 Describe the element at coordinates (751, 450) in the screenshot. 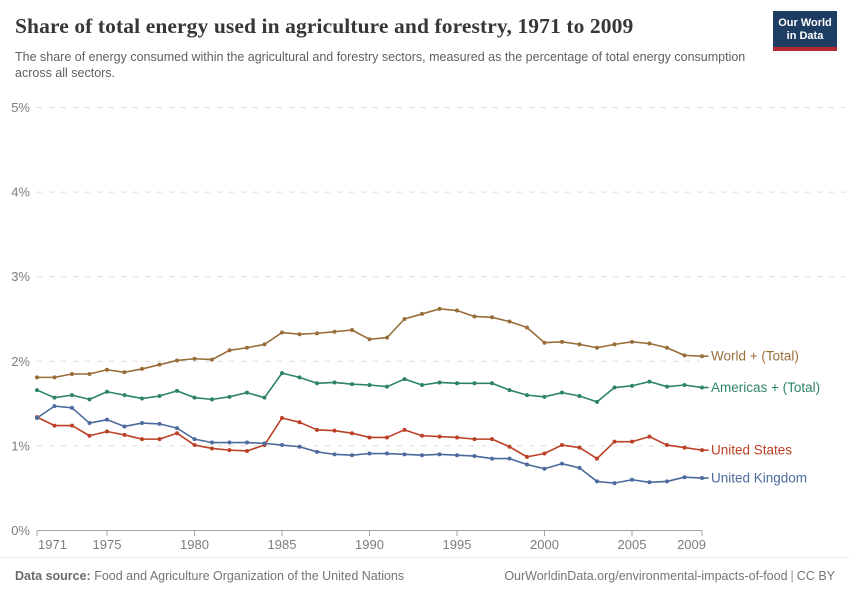

I see `legend-label-united-states: United States` at that location.